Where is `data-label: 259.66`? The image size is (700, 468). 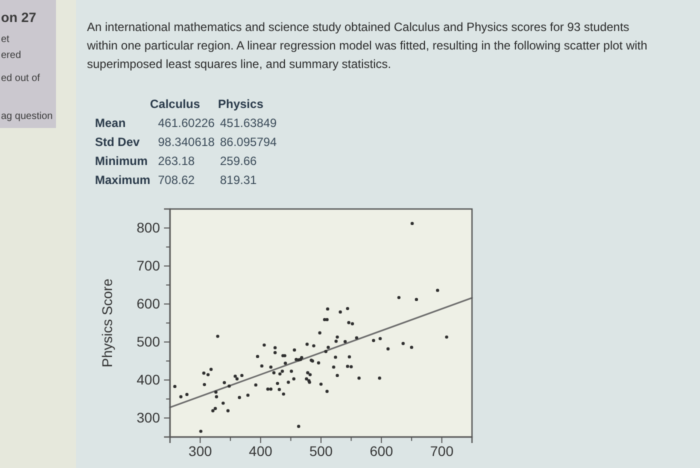
data-label: 259.66 is located at coordinates (239, 161).